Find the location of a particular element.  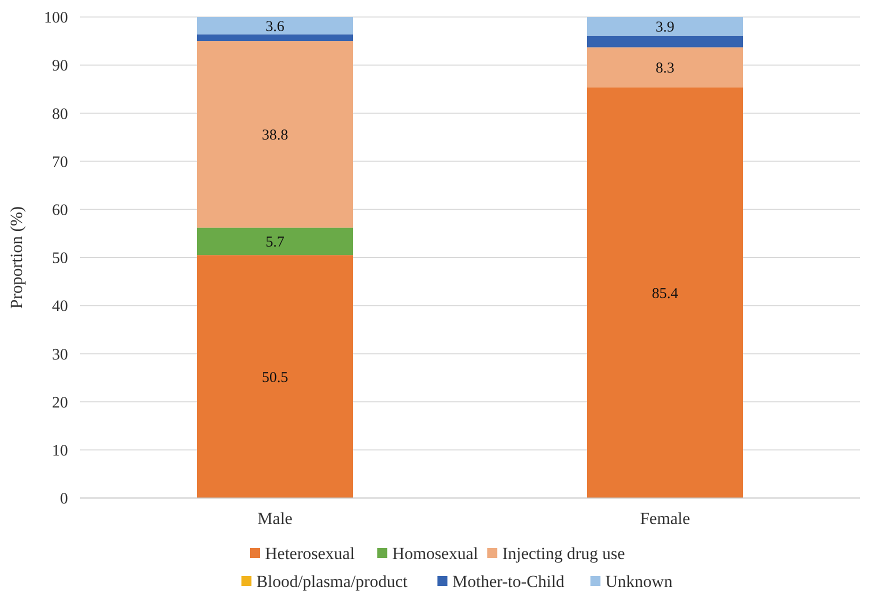

y-tick-label: 70 is located at coordinates (60, 162).